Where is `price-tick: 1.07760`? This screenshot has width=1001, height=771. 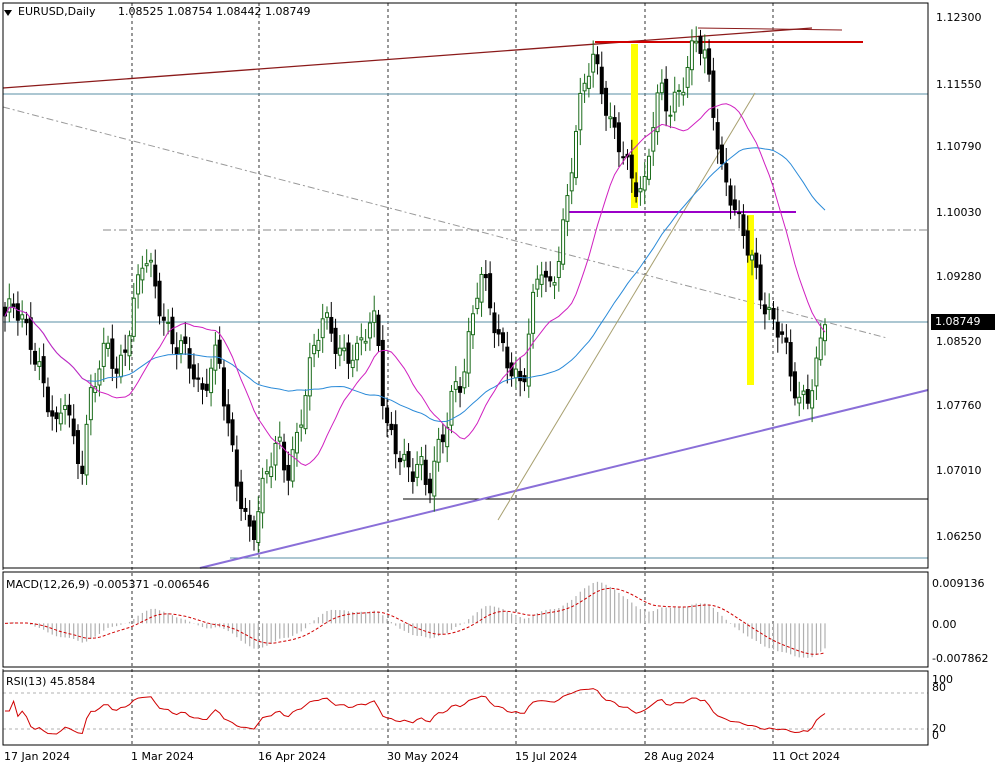 price-tick: 1.07760 is located at coordinates (959, 405).